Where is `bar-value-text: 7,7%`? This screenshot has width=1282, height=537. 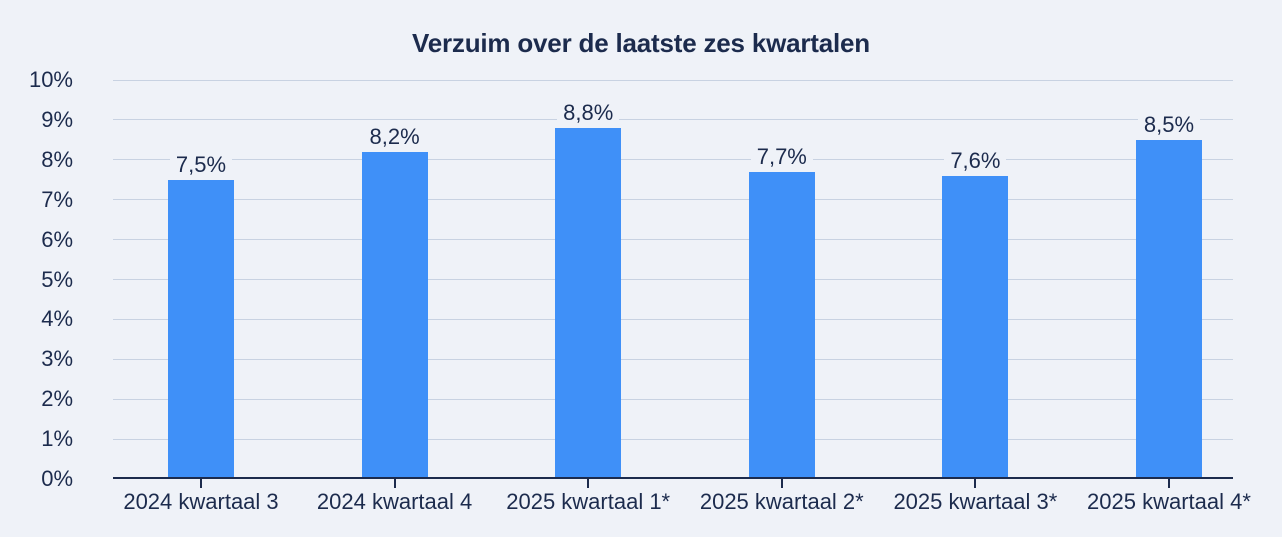 bar-value-text: 7,7% is located at coordinates (781, 156).